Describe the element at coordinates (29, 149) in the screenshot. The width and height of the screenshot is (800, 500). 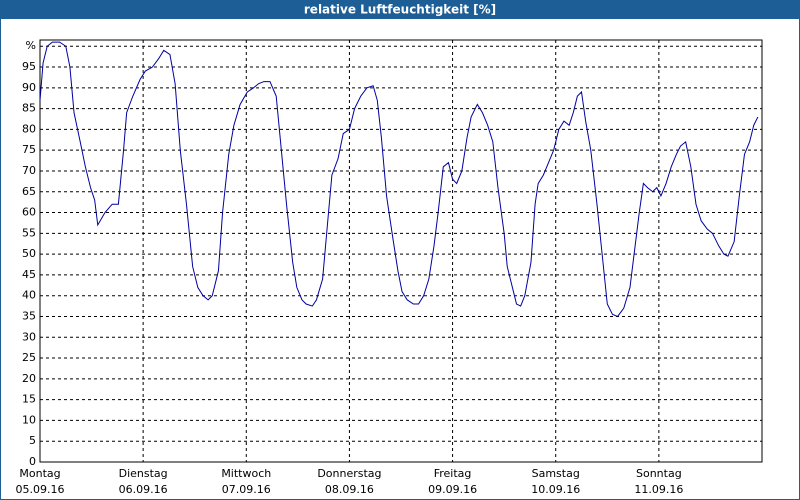
I see `y-tick-label: 75` at that location.